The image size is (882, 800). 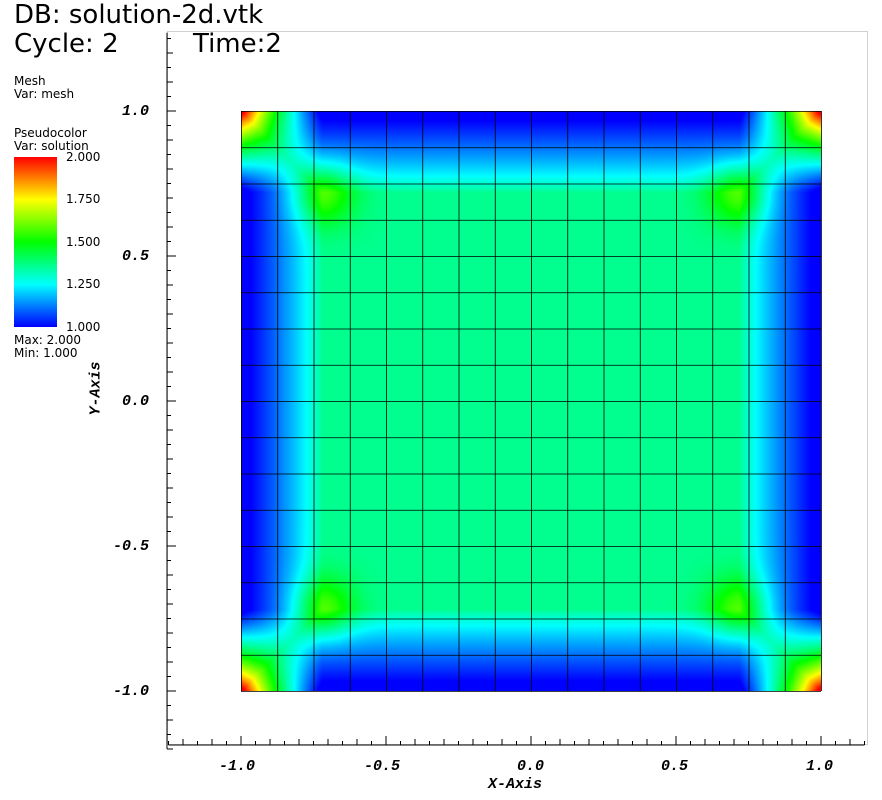 What do you see at coordinates (83, 157) in the screenshot?
I see `colorbar-tick-label: 2.000` at bounding box center [83, 157].